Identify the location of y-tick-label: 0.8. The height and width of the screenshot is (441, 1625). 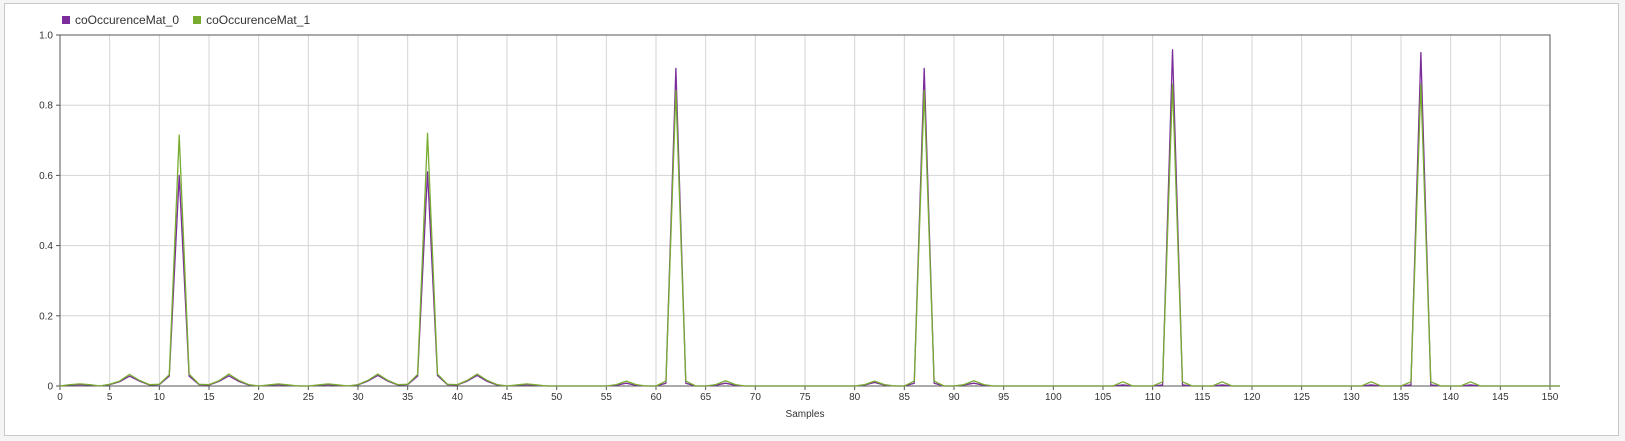
(46, 106).